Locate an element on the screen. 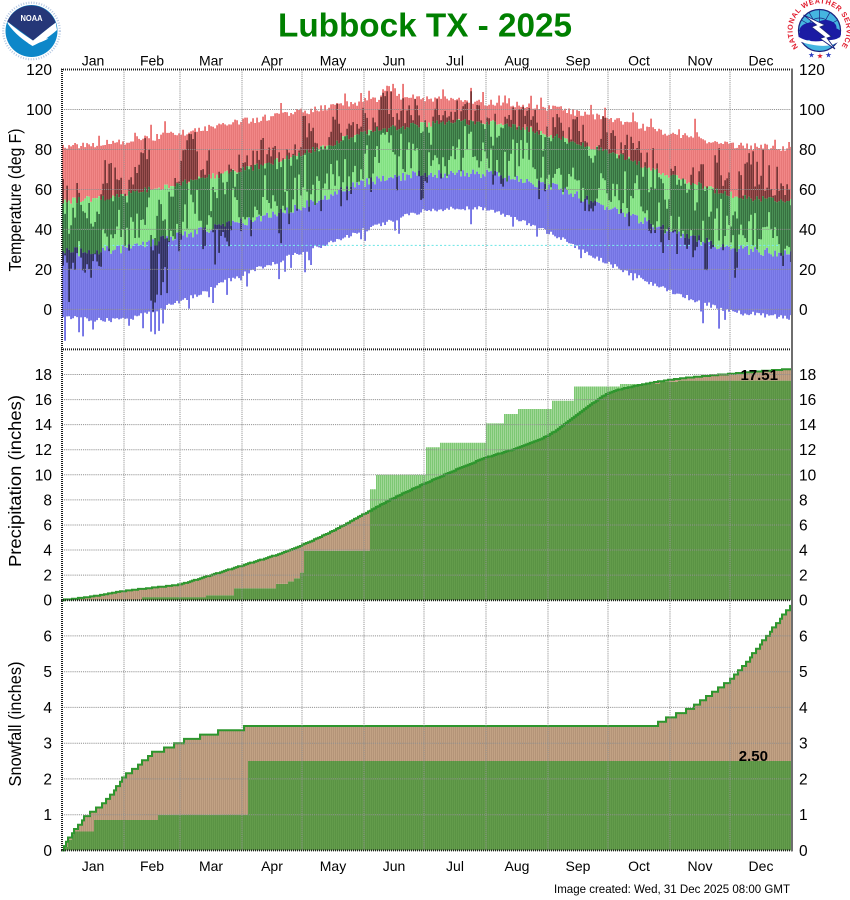 This screenshot has width=850, height=900. svg-text: 17.51 is located at coordinates (759, 375).